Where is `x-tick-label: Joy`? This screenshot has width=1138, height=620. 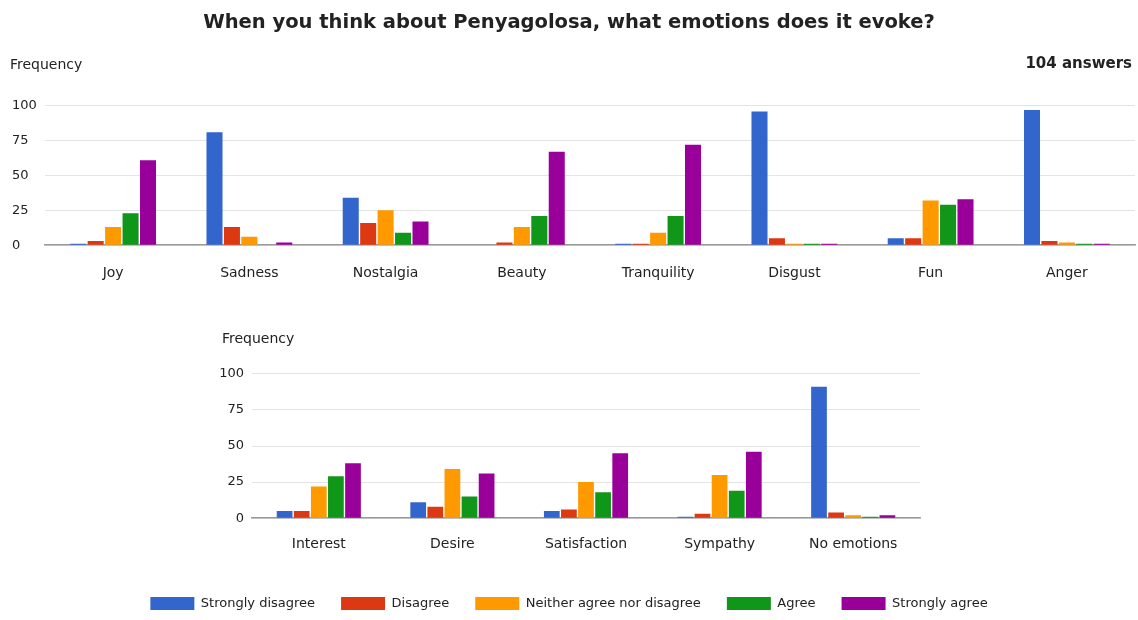 x-tick-label: Joy is located at coordinates (112, 272).